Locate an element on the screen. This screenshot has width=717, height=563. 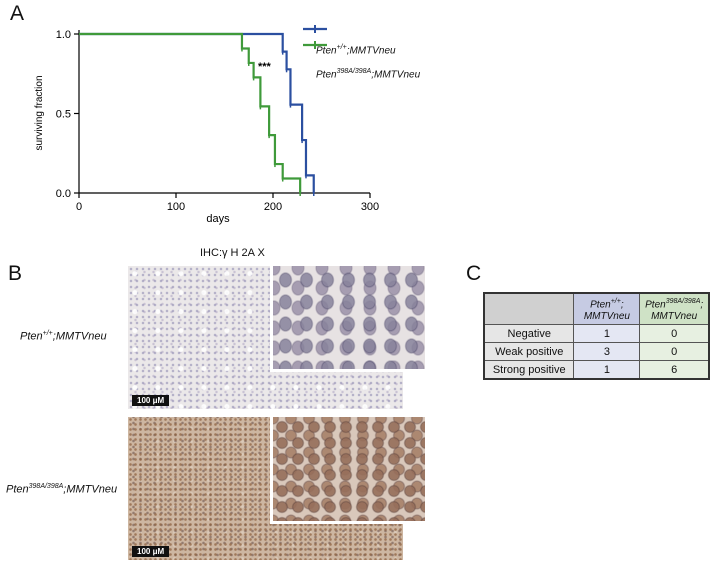
chart-series is located at coordinates (197, 114).